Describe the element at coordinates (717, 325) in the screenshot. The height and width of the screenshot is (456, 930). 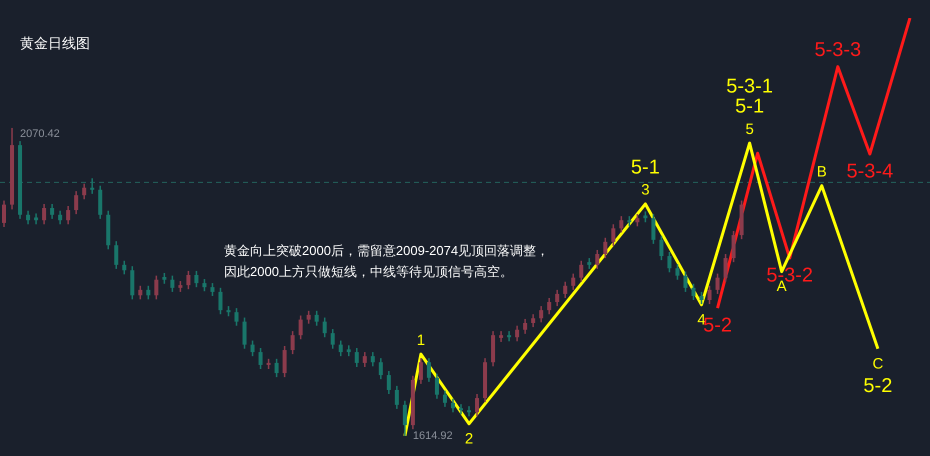
I see `annotation: 5-2` at that location.